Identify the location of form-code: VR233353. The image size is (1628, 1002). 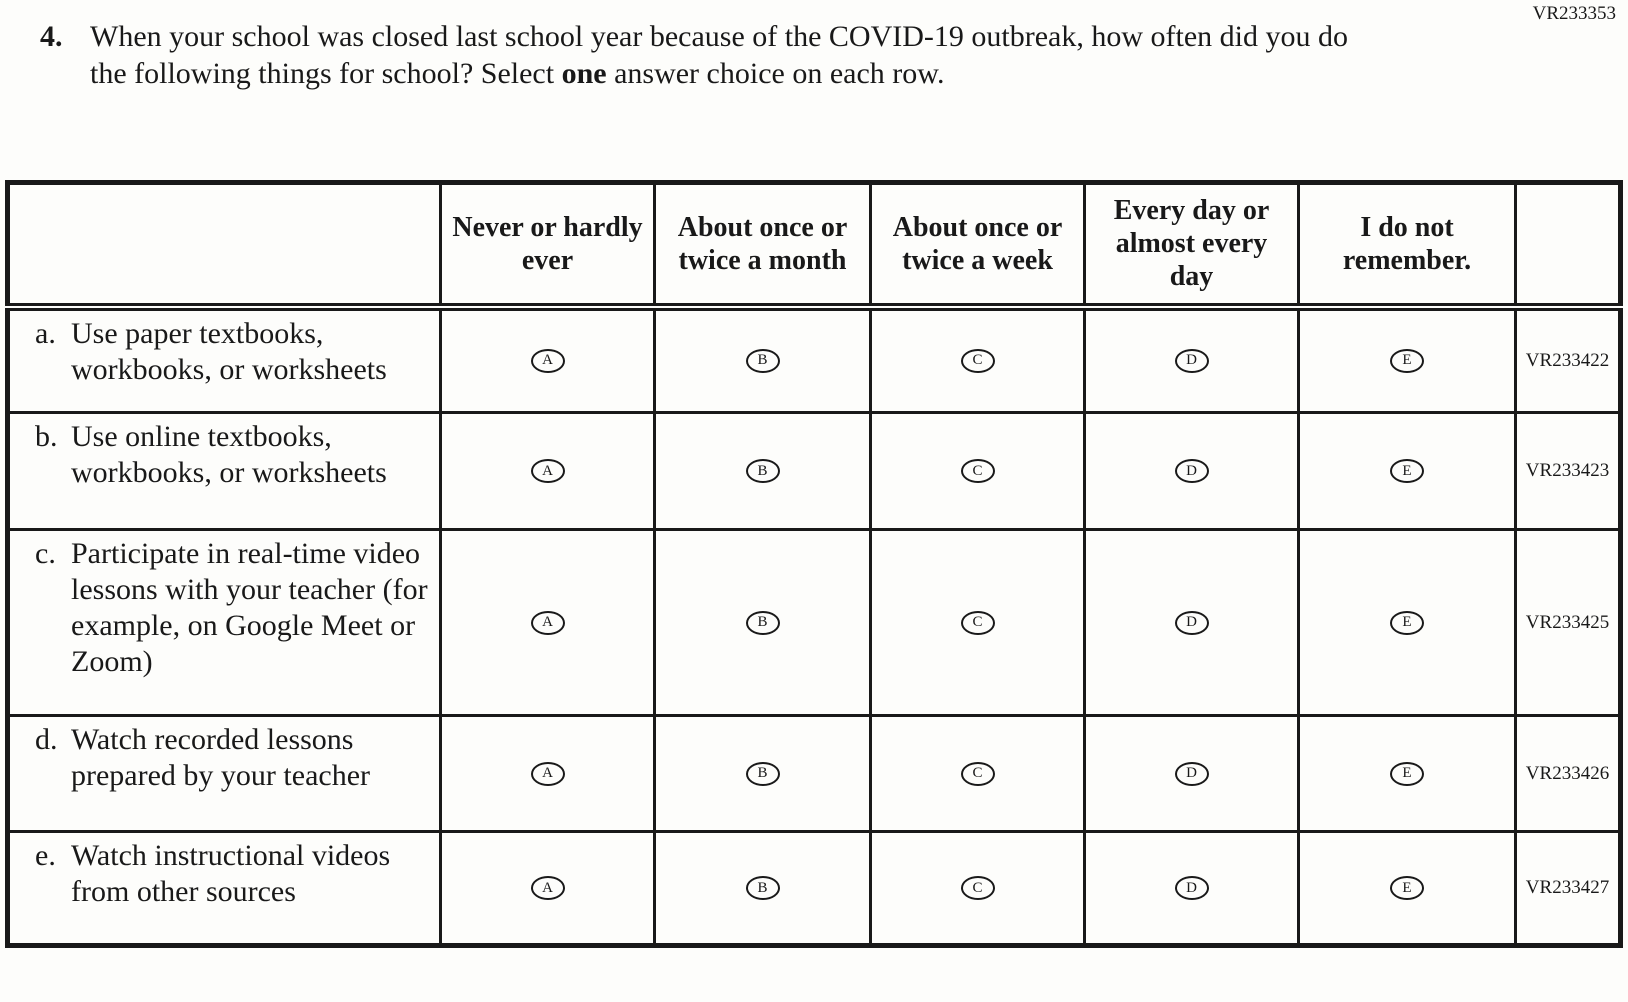
(1574, 13).